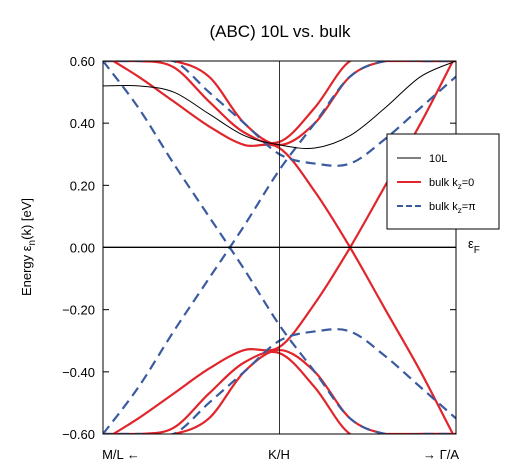 This screenshot has height=474, width=517. I want to click on y-tick-label: −0.60, so click(78, 434).